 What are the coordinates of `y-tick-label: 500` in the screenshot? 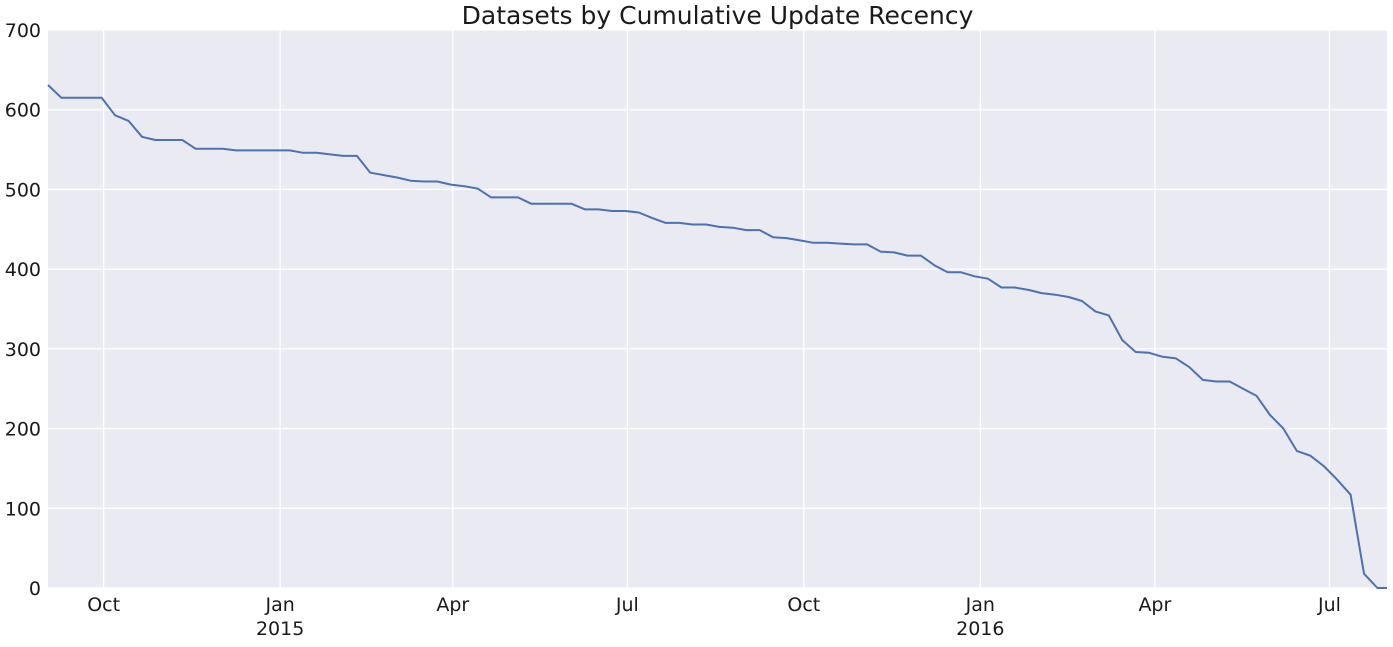 It's located at (23, 190).